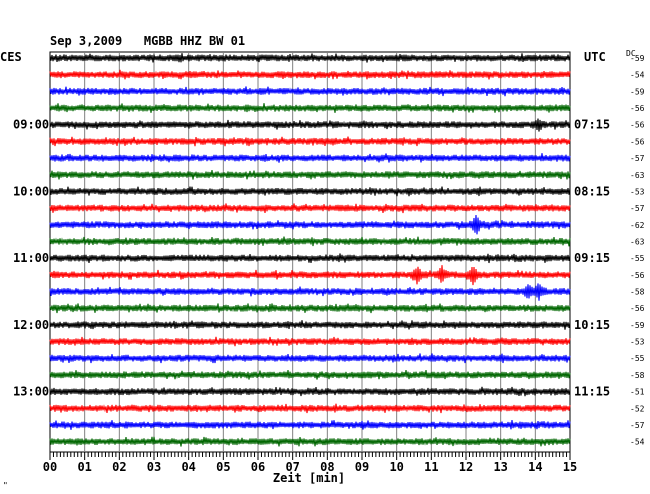 The width and height of the screenshot is (650, 494). What do you see at coordinates (31, 191) in the screenshot?
I see `local-time-label: 10:00` at bounding box center [31, 191].